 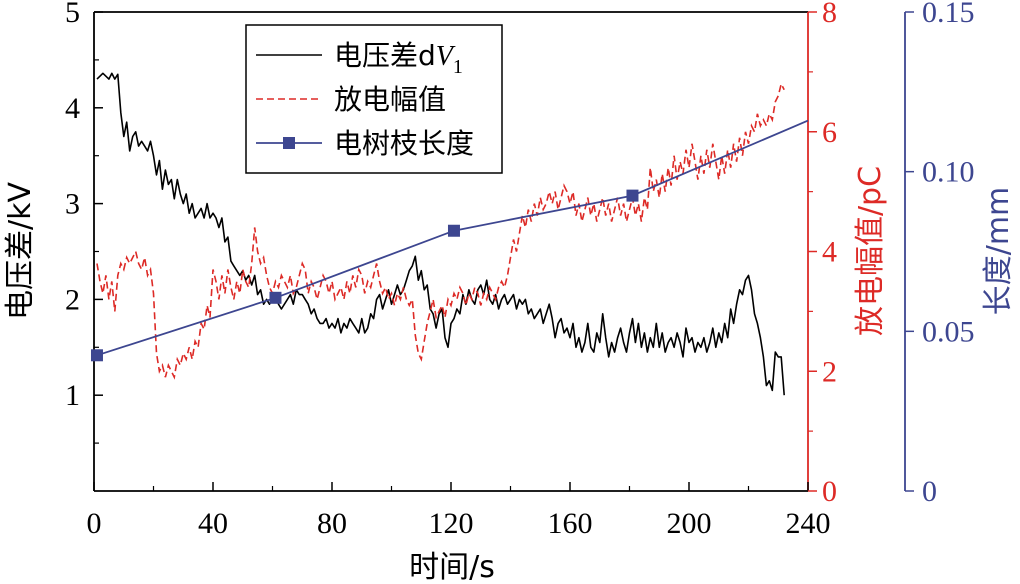 I want to click on x-tick-label: 120, so click(x=451, y=523).